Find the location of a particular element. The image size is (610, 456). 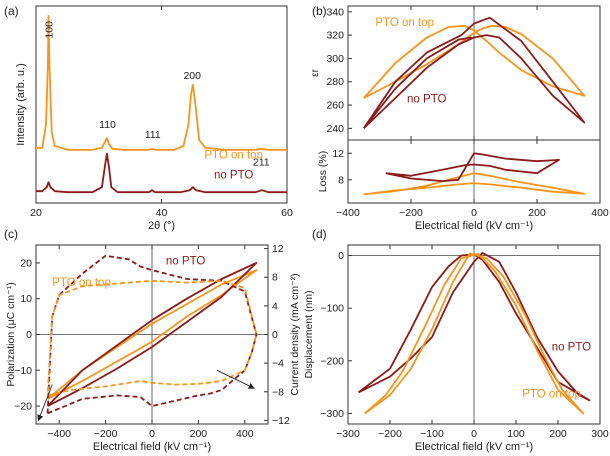

peak-label: 110 is located at coordinates (107, 125).